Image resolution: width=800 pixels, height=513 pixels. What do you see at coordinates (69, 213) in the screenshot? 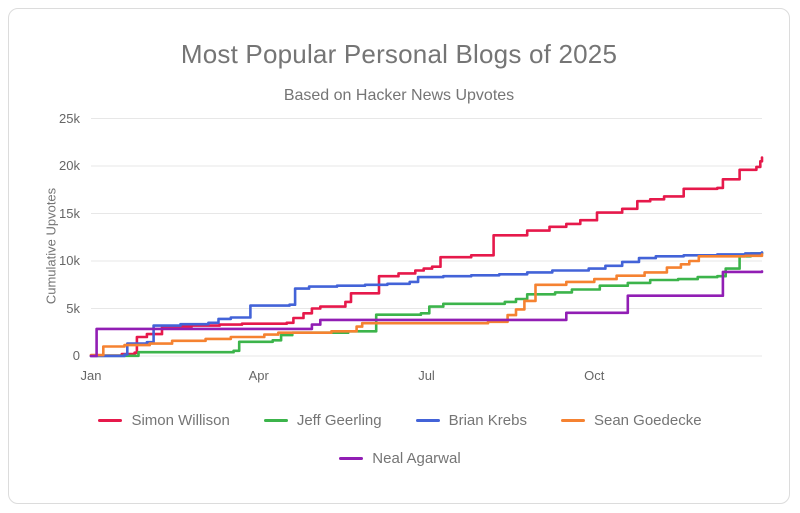
I see `y-tick-label-15k: 15k` at bounding box center [69, 213].